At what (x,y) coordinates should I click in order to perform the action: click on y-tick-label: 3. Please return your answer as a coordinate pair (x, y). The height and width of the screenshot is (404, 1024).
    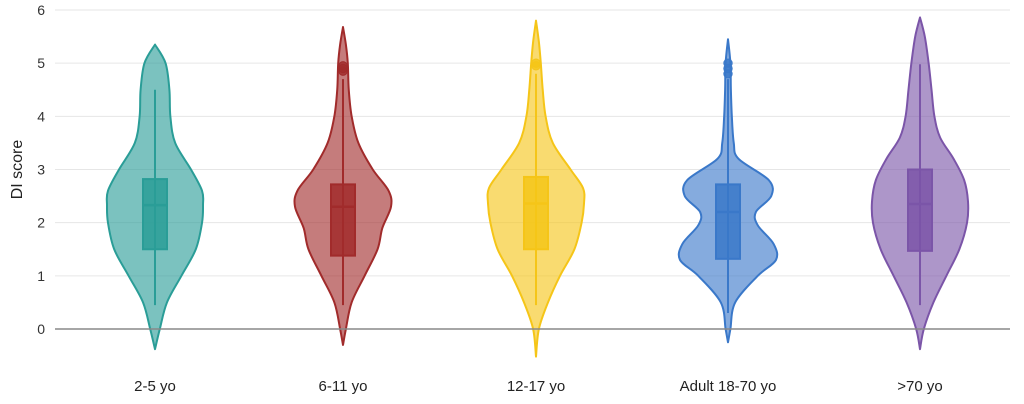
    Looking at the image, I should click on (41, 170).